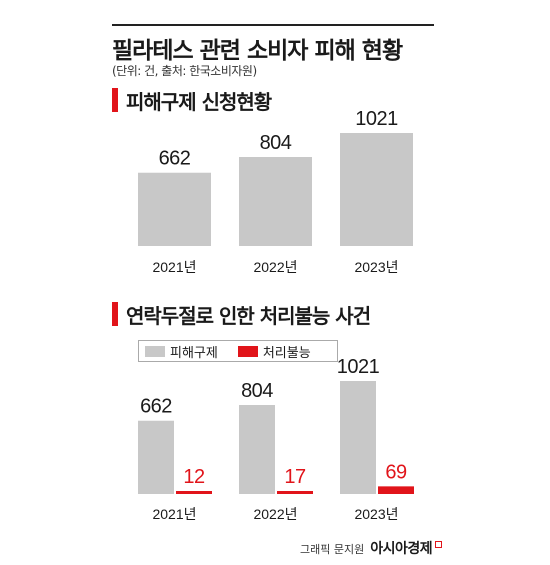 This screenshot has width=550, height=565. I want to click on page-title: 필라테스 관련 소비자 피해 현황, so click(257, 51).